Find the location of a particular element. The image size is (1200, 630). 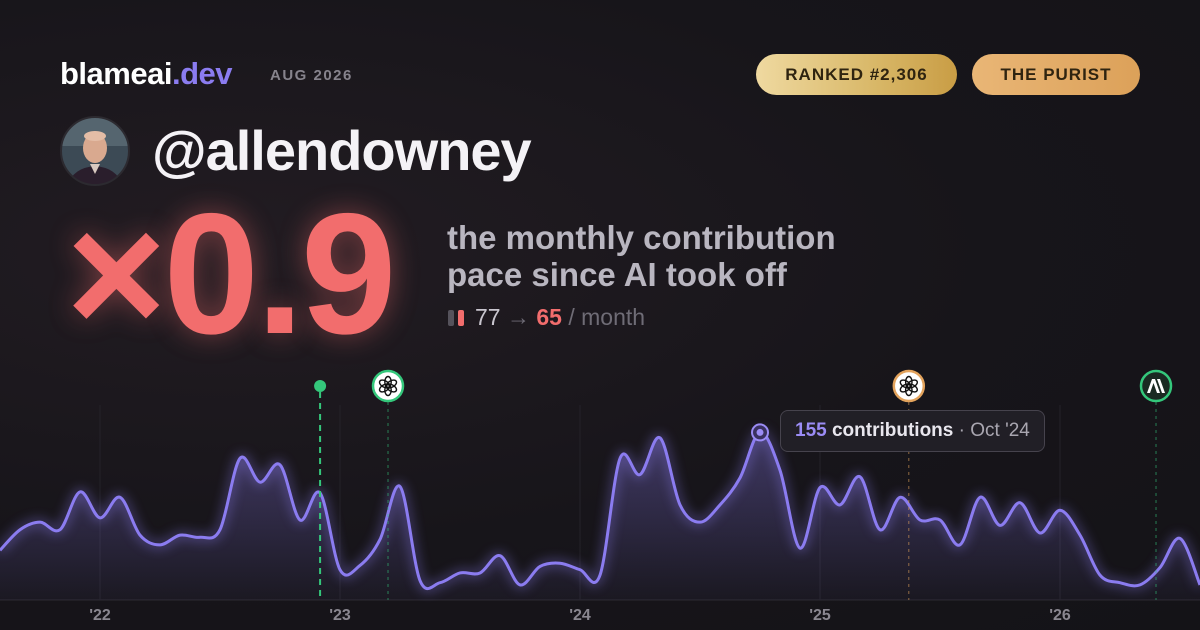

x-tick-label: '26 is located at coordinates (1060, 615).